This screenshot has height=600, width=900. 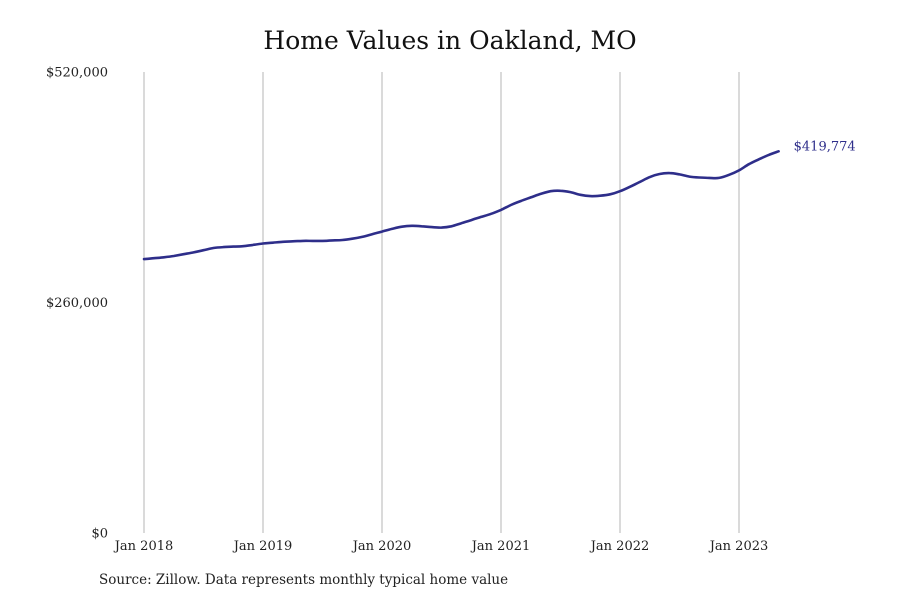 I want to click on y-axis-ticks: $0 $260,000 $520,000, so click(x=77, y=304).